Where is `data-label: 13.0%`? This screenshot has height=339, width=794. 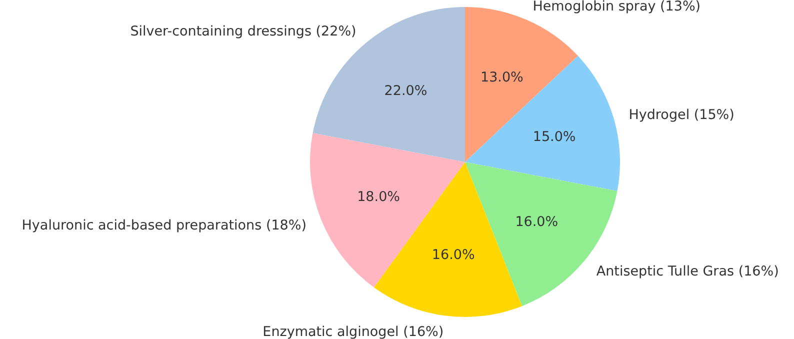
data-label: 13.0% is located at coordinates (502, 77).